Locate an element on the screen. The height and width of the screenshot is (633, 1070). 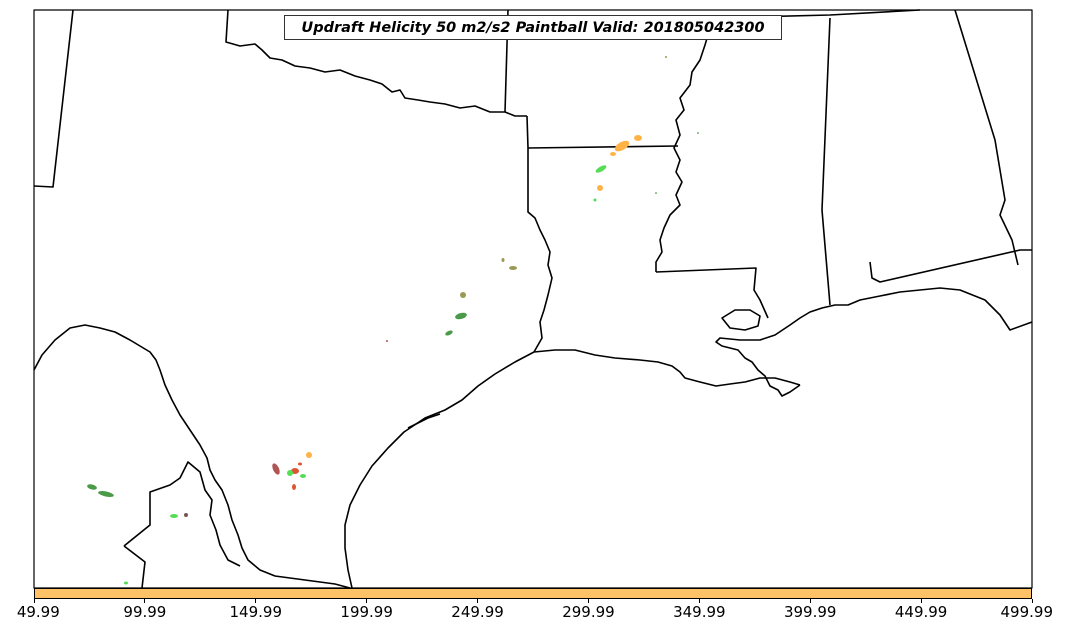
colorbar-tick-label: 99.99 is located at coordinates (145, 612).